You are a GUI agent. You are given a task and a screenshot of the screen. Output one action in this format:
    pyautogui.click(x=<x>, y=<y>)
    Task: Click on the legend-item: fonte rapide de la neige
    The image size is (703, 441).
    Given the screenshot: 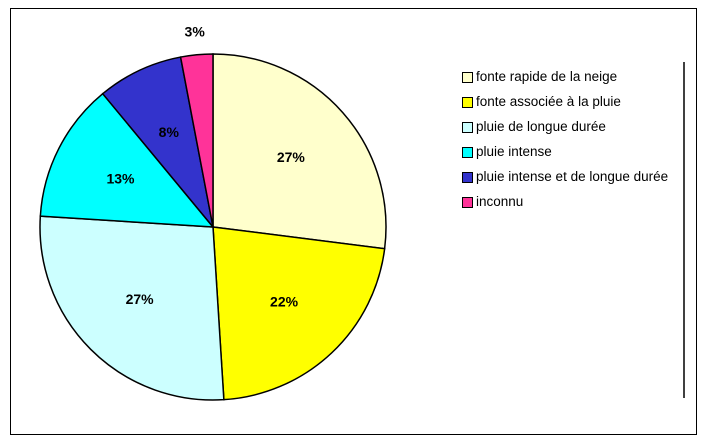 What is the action you would take?
    pyautogui.click(x=567, y=76)
    